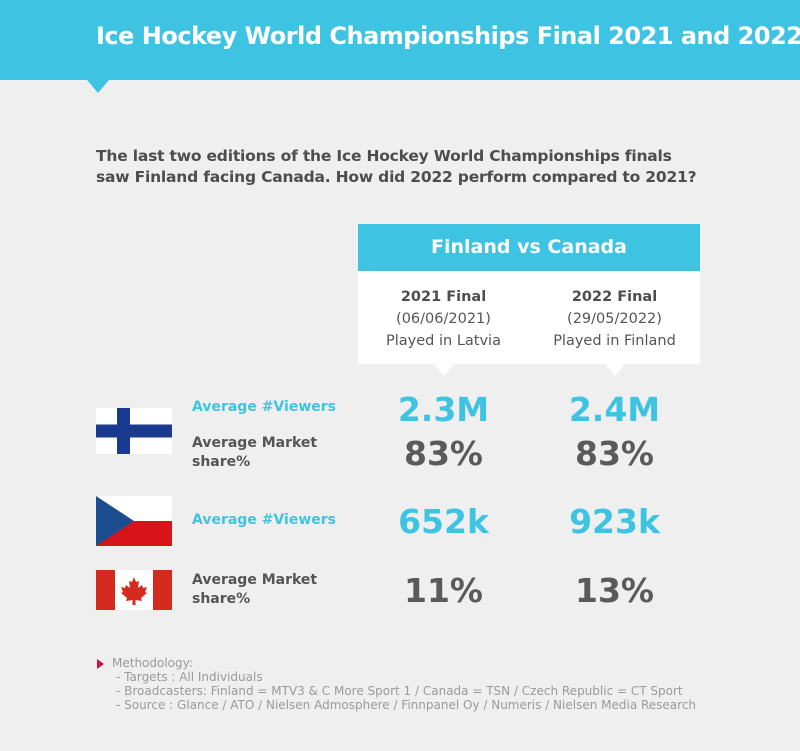 The height and width of the screenshot is (751, 800). What do you see at coordinates (614, 409) in the screenshot?
I see `finland-viewers-2022: 2.4M` at bounding box center [614, 409].